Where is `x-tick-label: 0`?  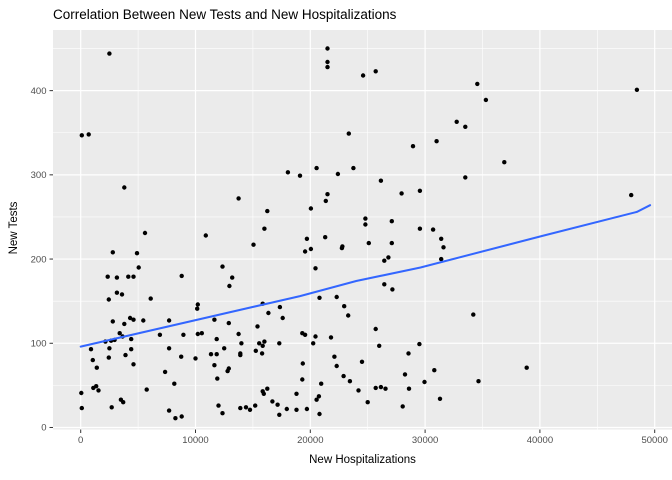
x-tick-label: 0 is located at coordinates (80, 440).